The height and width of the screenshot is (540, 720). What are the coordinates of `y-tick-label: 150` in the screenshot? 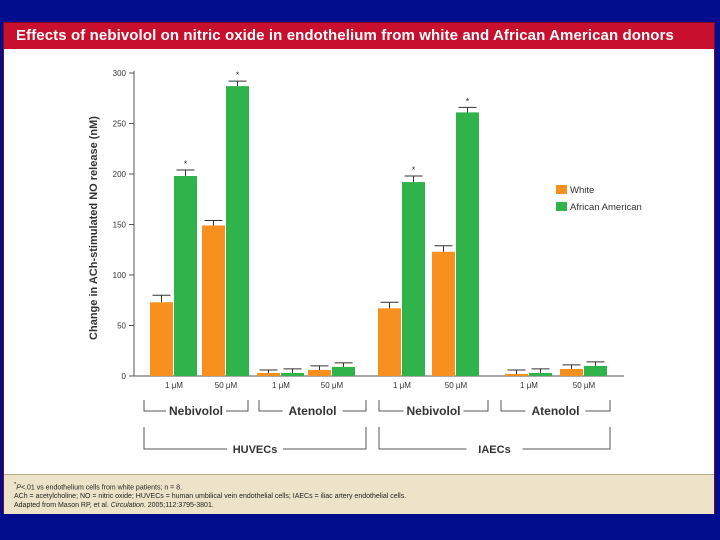 It's located at (120, 225).